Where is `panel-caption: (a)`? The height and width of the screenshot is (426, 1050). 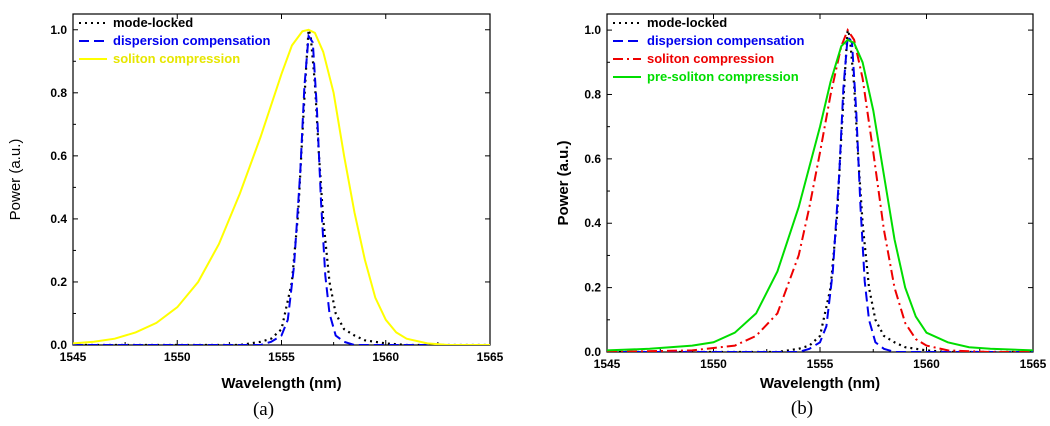
panel-caption: (a) is located at coordinates (263, 409).